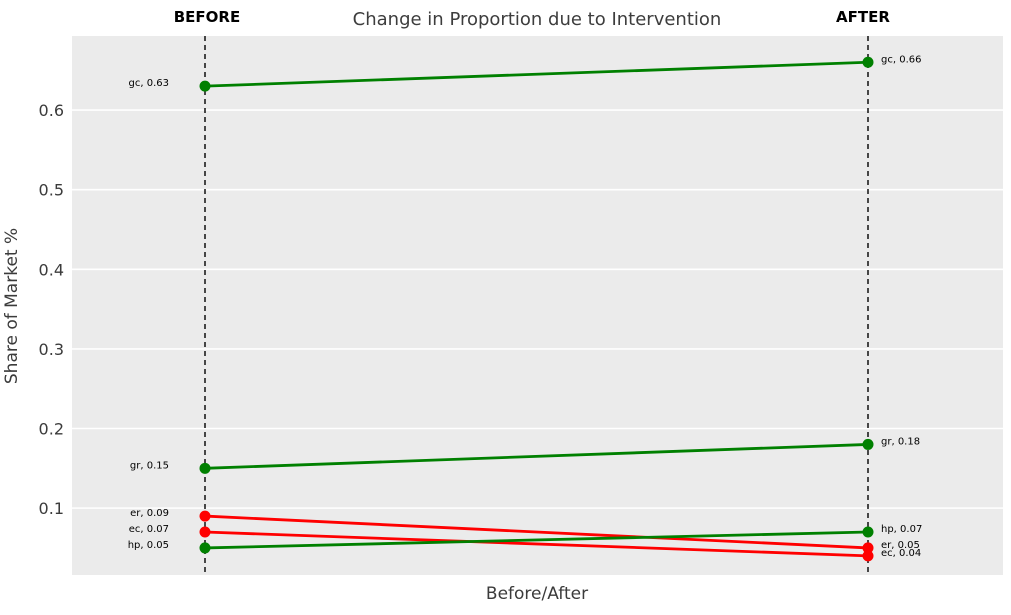  Describe the element at coordinates (868, 444) in the screenshot. I see `point-gr-after` at that location.